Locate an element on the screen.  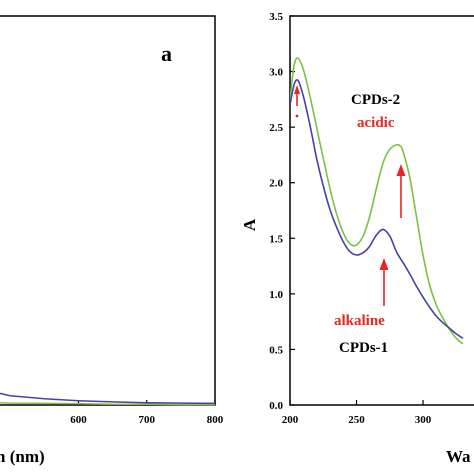
panel-b-y-tick-label: 0.5 is located at coordinates (276, 350).